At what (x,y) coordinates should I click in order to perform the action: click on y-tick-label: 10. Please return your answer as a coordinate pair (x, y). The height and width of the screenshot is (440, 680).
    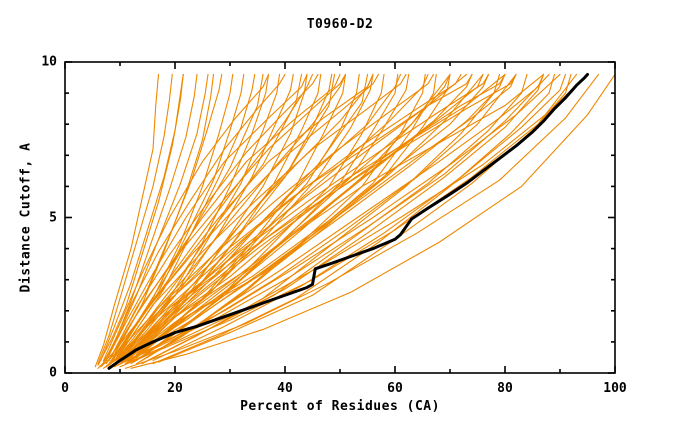
    Looking at the image, I should click on (49, 62).